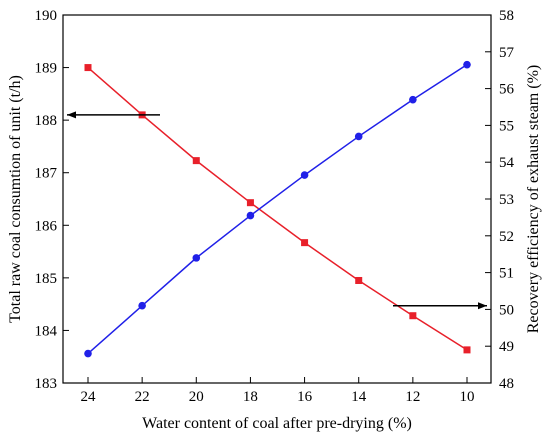  What do you see at coordinates (506, 200) in the screenshot?
I see `right-y-tick-label: 53` at bounding box center [506, 200].